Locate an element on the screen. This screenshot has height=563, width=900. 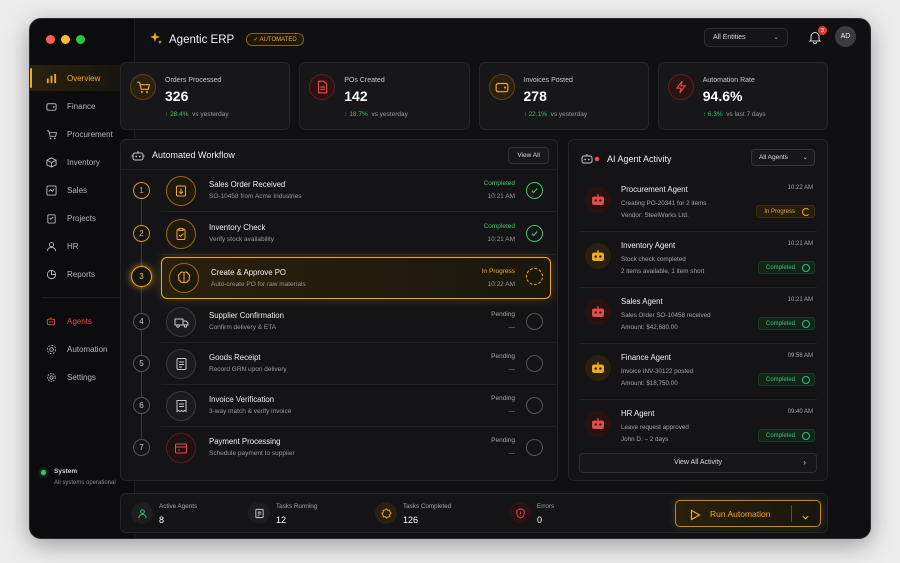
sidebar-item-automation: Automation is located at coordinates (79, 349).